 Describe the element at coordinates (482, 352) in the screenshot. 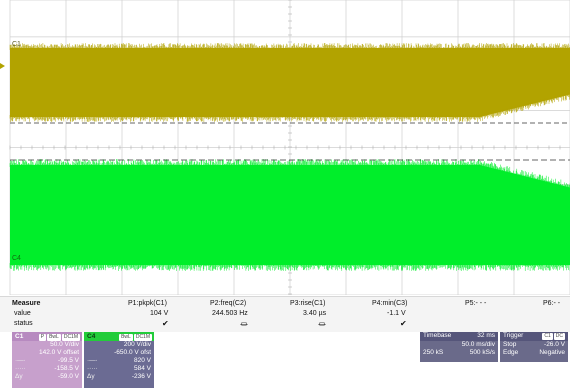

I see `timebase-rate: 500 kS/s` at that location.